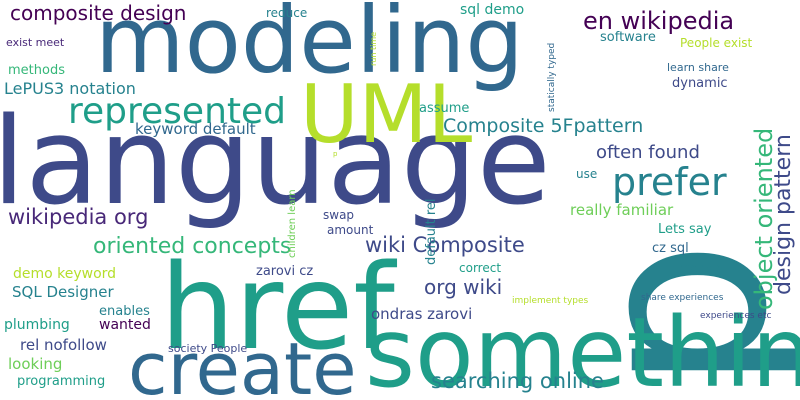 This screenshot has width=800, height=400. Describe the element at coordinates (192, 246) in the screenshot. I see `word-oriented-concepts: oriented concepts` at that location.